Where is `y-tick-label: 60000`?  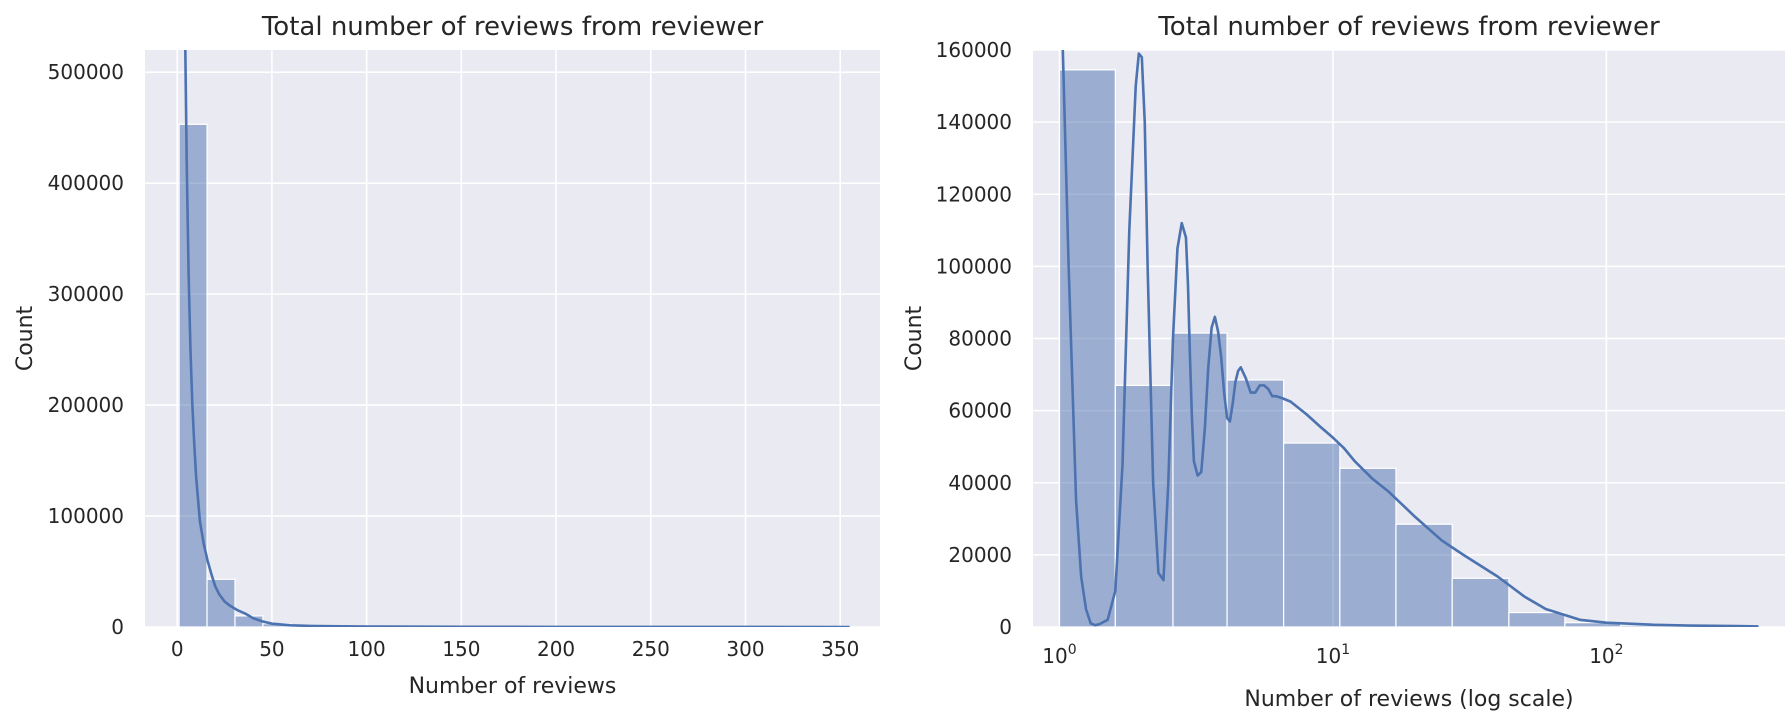 y-tick-label: 60000 is located at coordinates (980, 411).